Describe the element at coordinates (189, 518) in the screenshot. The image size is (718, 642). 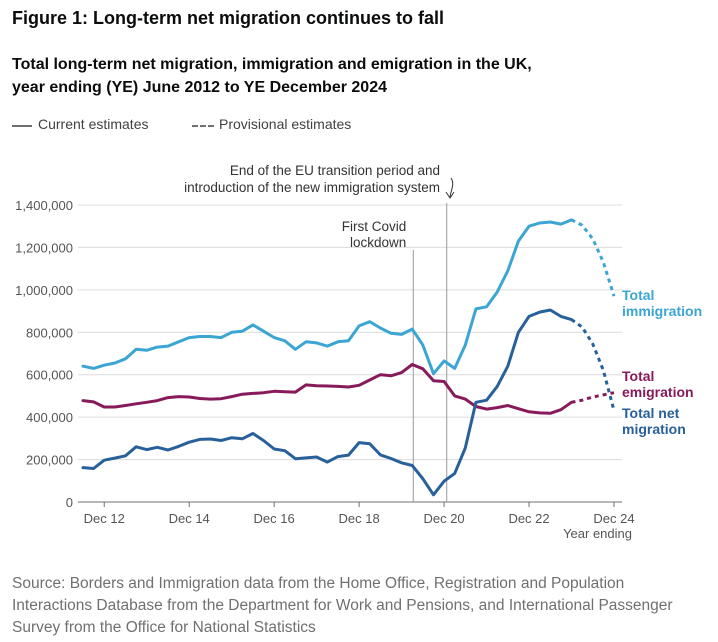
I see `x-tick-label: Dec 14` at that location.